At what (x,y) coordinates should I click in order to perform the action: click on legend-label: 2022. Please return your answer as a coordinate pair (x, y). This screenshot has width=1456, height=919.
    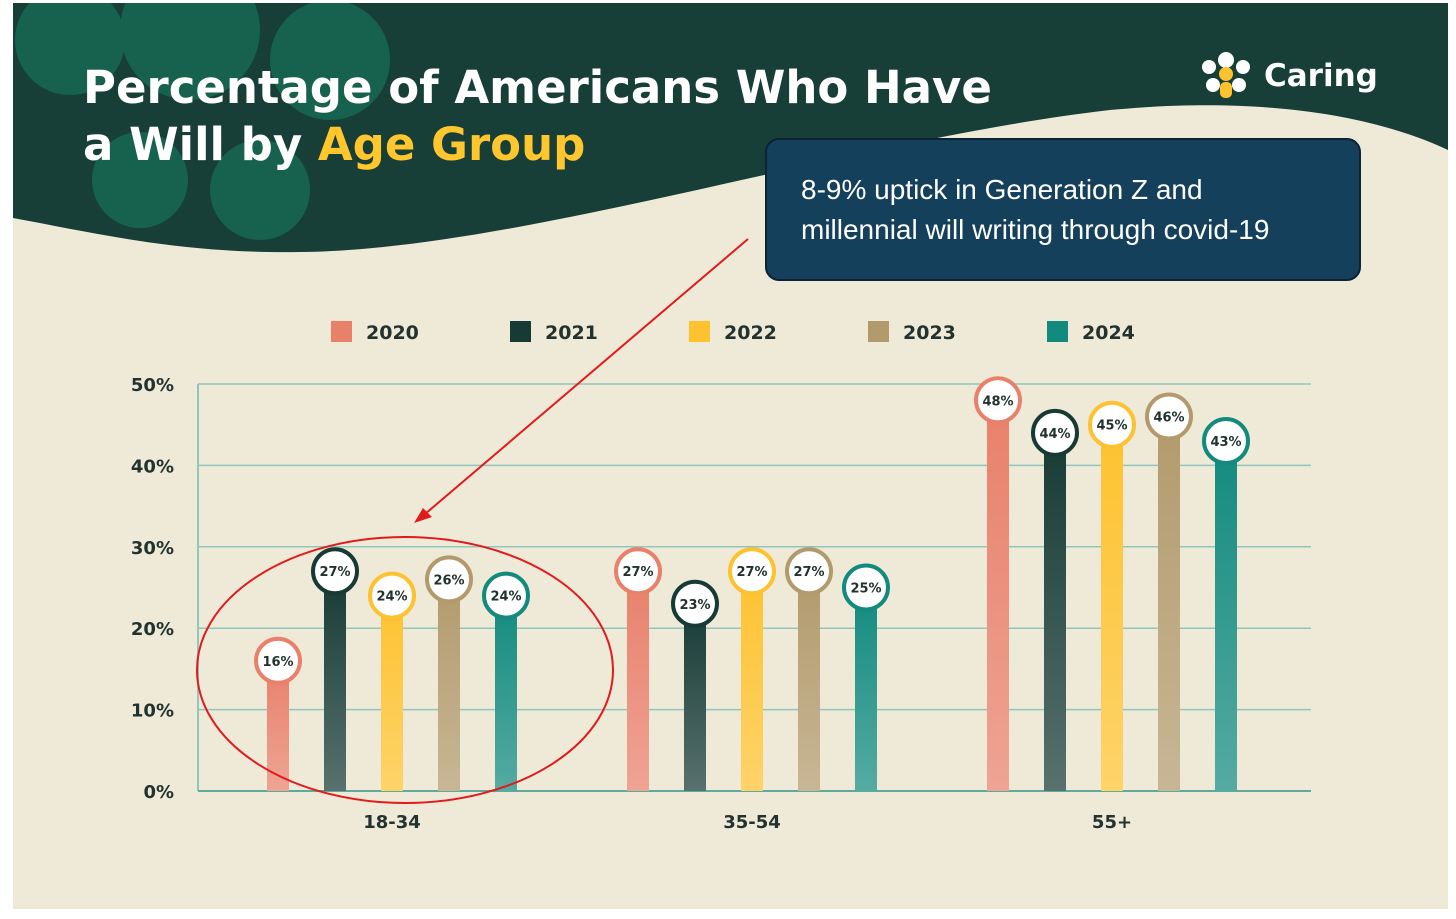
    Looking at the image, I should click on (750, 333).